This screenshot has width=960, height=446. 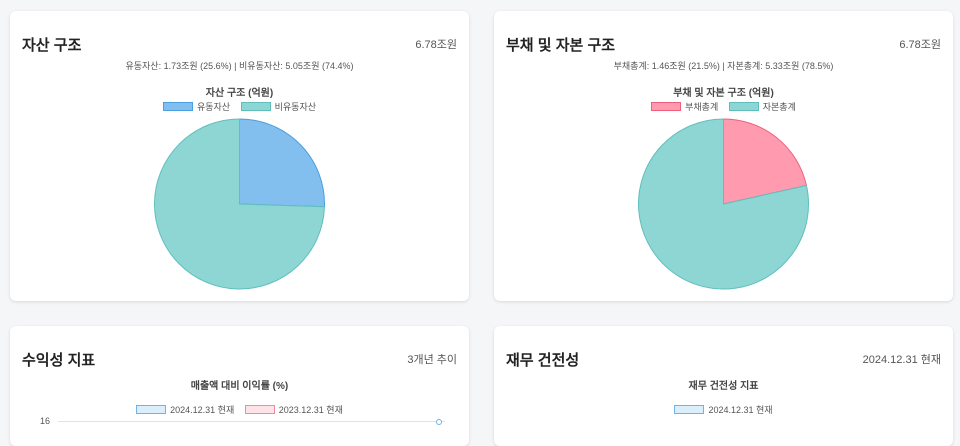 What do you see at coordinates (59, 360) in the screenshot?
I see `profitability-card-title: 수익성 지표` at bounding box center [59, 360].